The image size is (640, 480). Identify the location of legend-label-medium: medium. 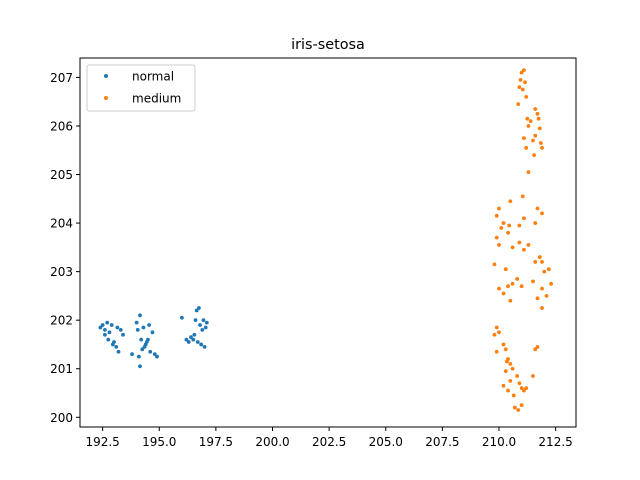
(156, 99).